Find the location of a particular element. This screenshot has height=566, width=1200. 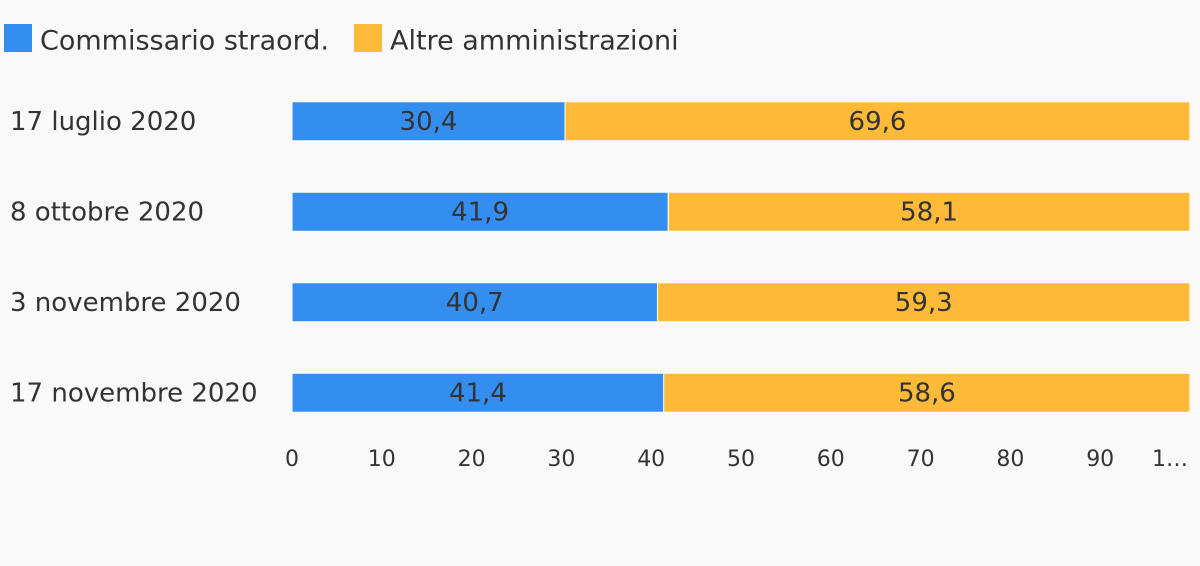

value-label: 41,4 is located at coordinates (478, 393).